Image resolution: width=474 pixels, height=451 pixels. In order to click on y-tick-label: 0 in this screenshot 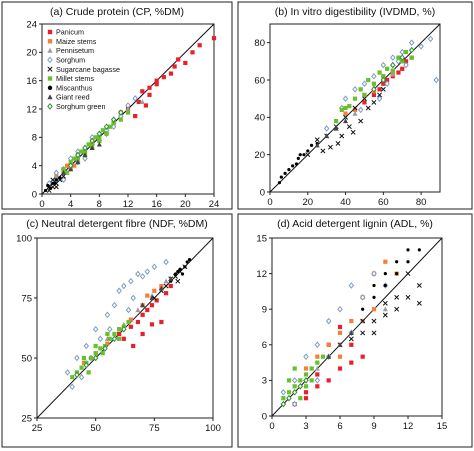, I will do `click(264, 416)`.